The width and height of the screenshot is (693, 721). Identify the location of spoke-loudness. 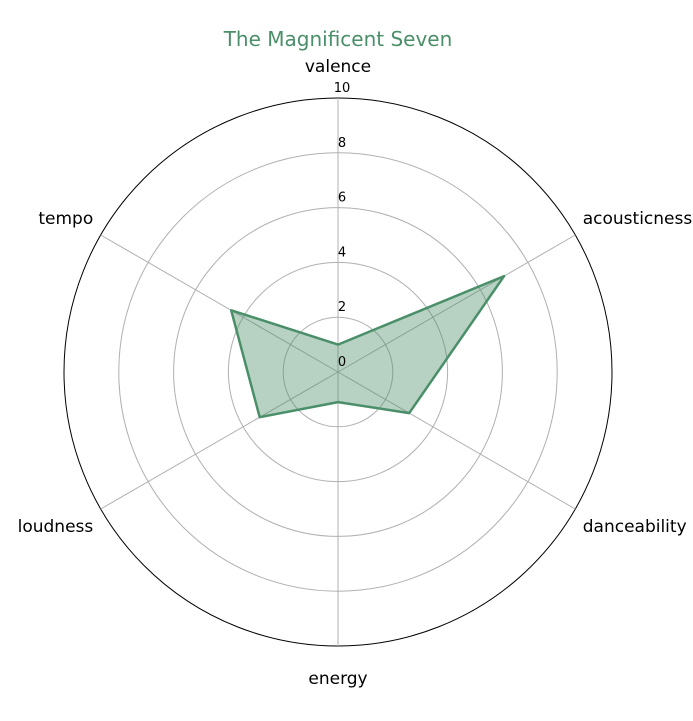
(219, 440).